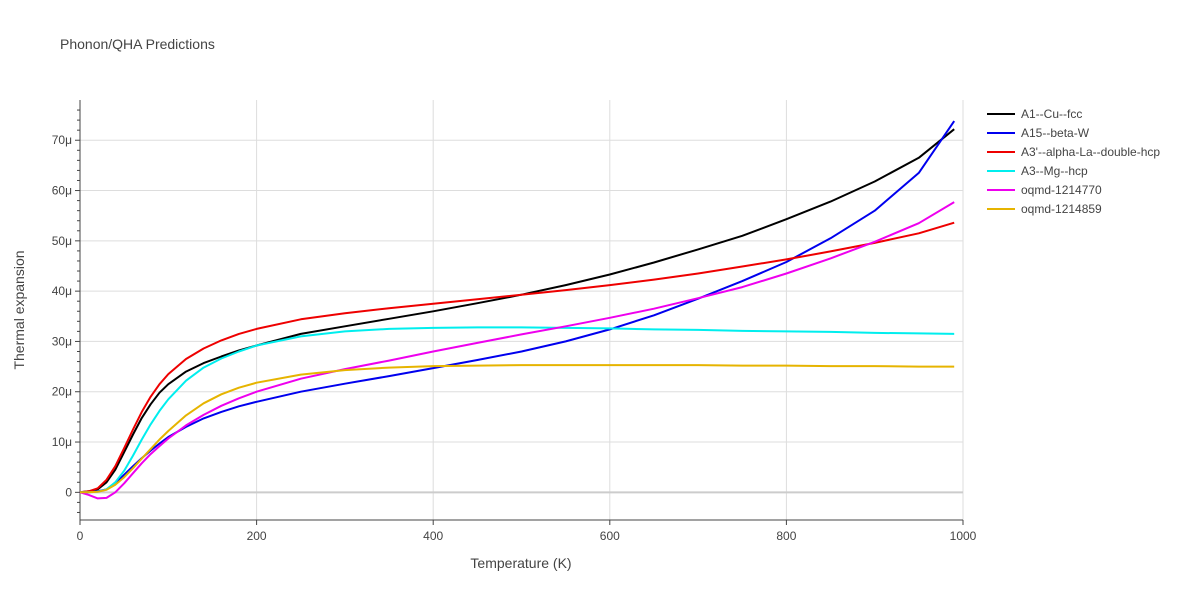 The width and height of the screenshot is (1200, 600). I want to click on legend-label: A3--Mg--hcp, so click(1054, 171).